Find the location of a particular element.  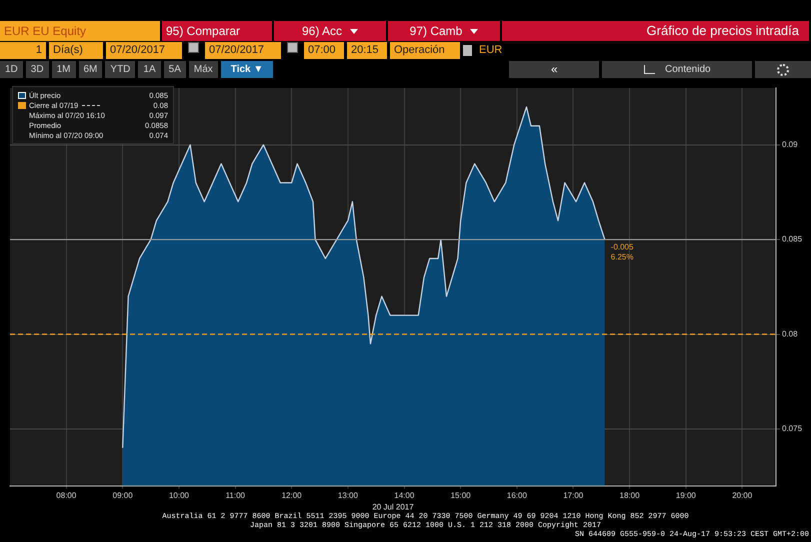

text: 1A is located at coordinates (149, 69).